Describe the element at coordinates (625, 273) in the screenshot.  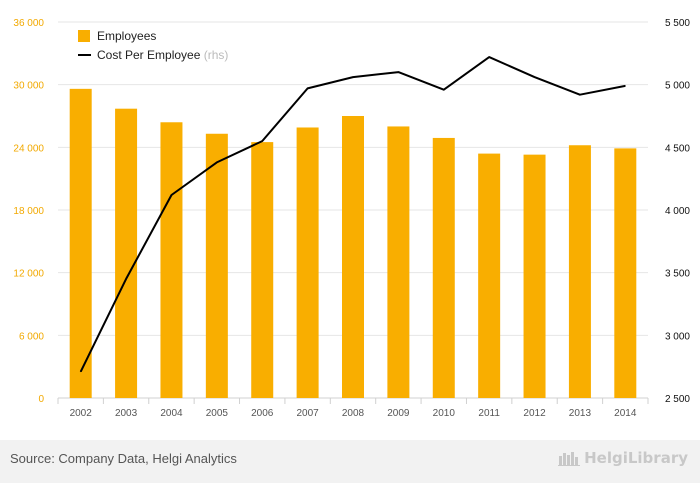
I see `bar-employees-2014` at that location.